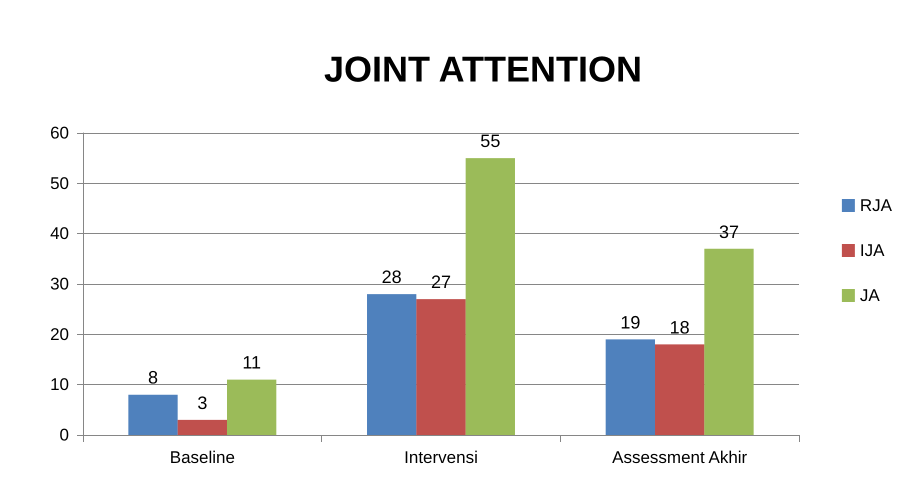 The height and width of the screenshot is (501, 919). Describe the element at coordinates (680, 327) in the screenshot. I see `data-label: 18` at that location.